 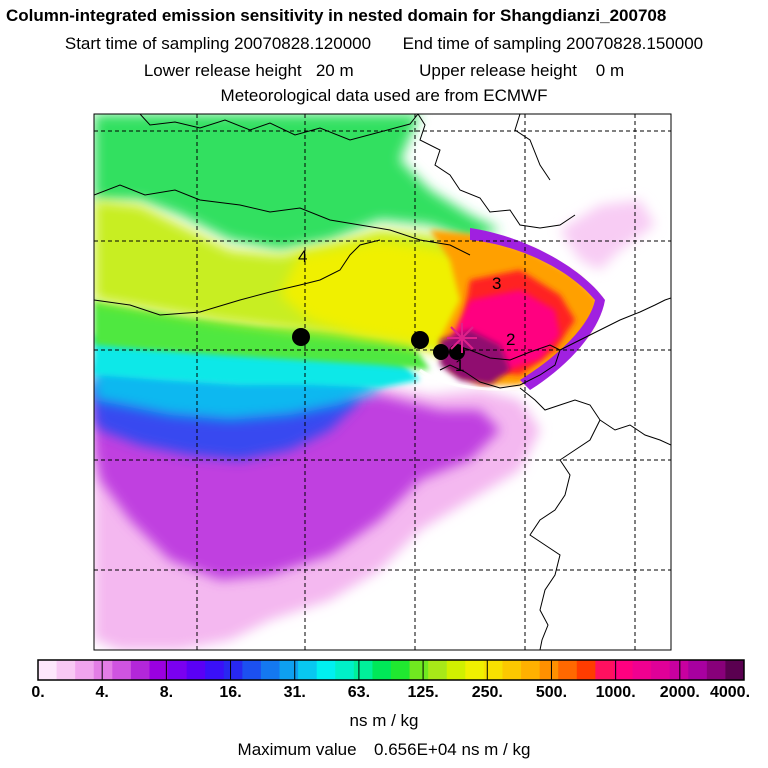 What do you see at coordinates (38, 692) in the screenshot?
I see `colorbar-tick-label: 0.` at bounding box center [38, 692].